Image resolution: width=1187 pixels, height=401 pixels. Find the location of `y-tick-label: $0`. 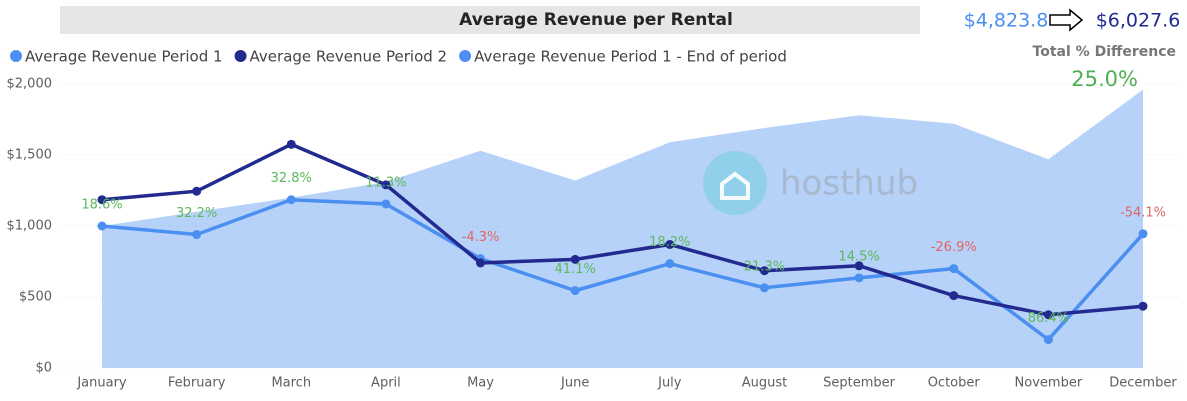

y-tick-label: $0 is located at coordinates (43, 368).